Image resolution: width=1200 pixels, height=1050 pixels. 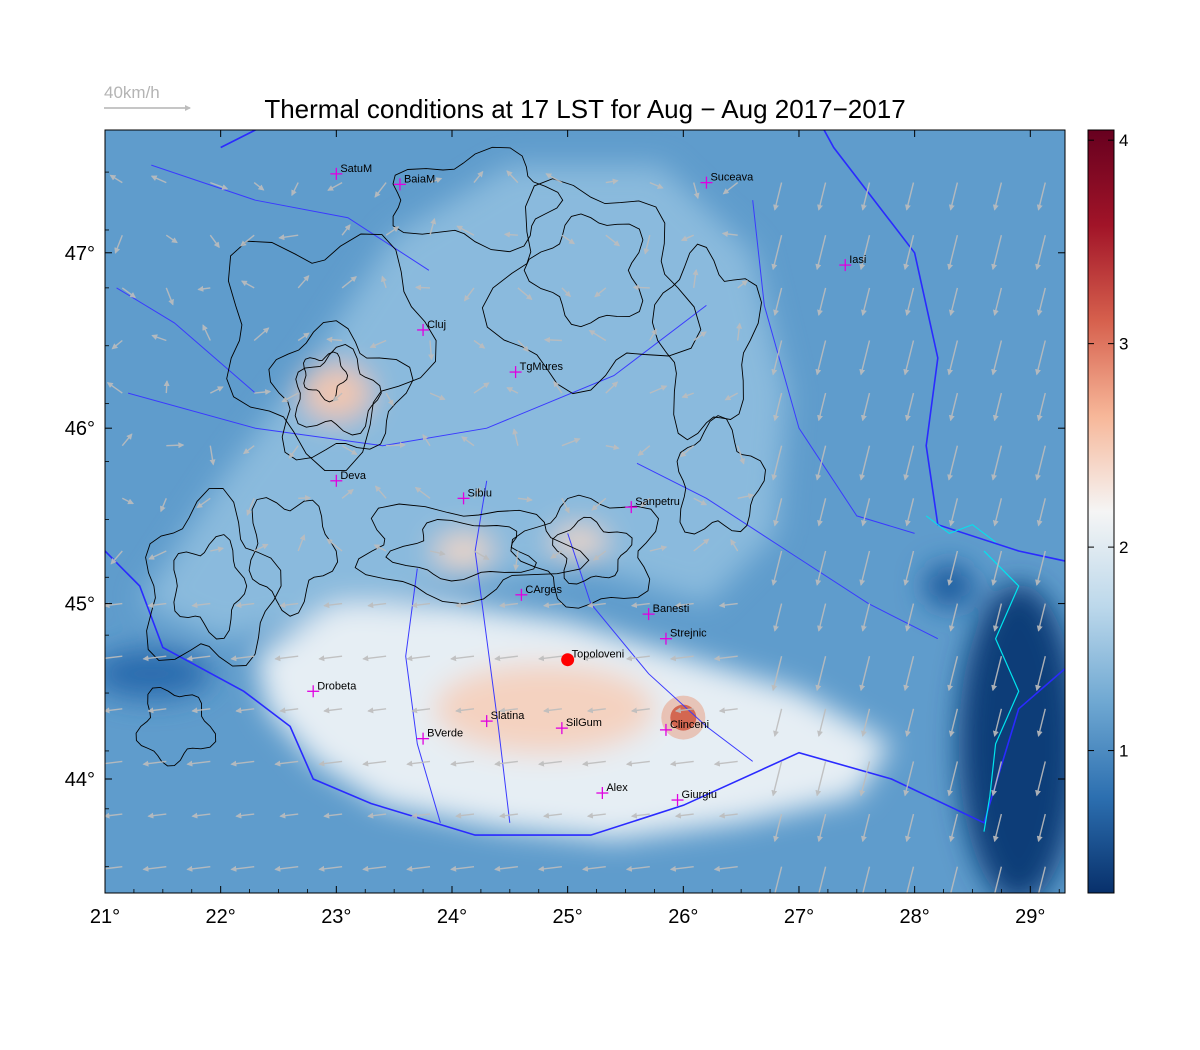 I want to click on city-suceava: Suceava, so click(x=727, y=180).